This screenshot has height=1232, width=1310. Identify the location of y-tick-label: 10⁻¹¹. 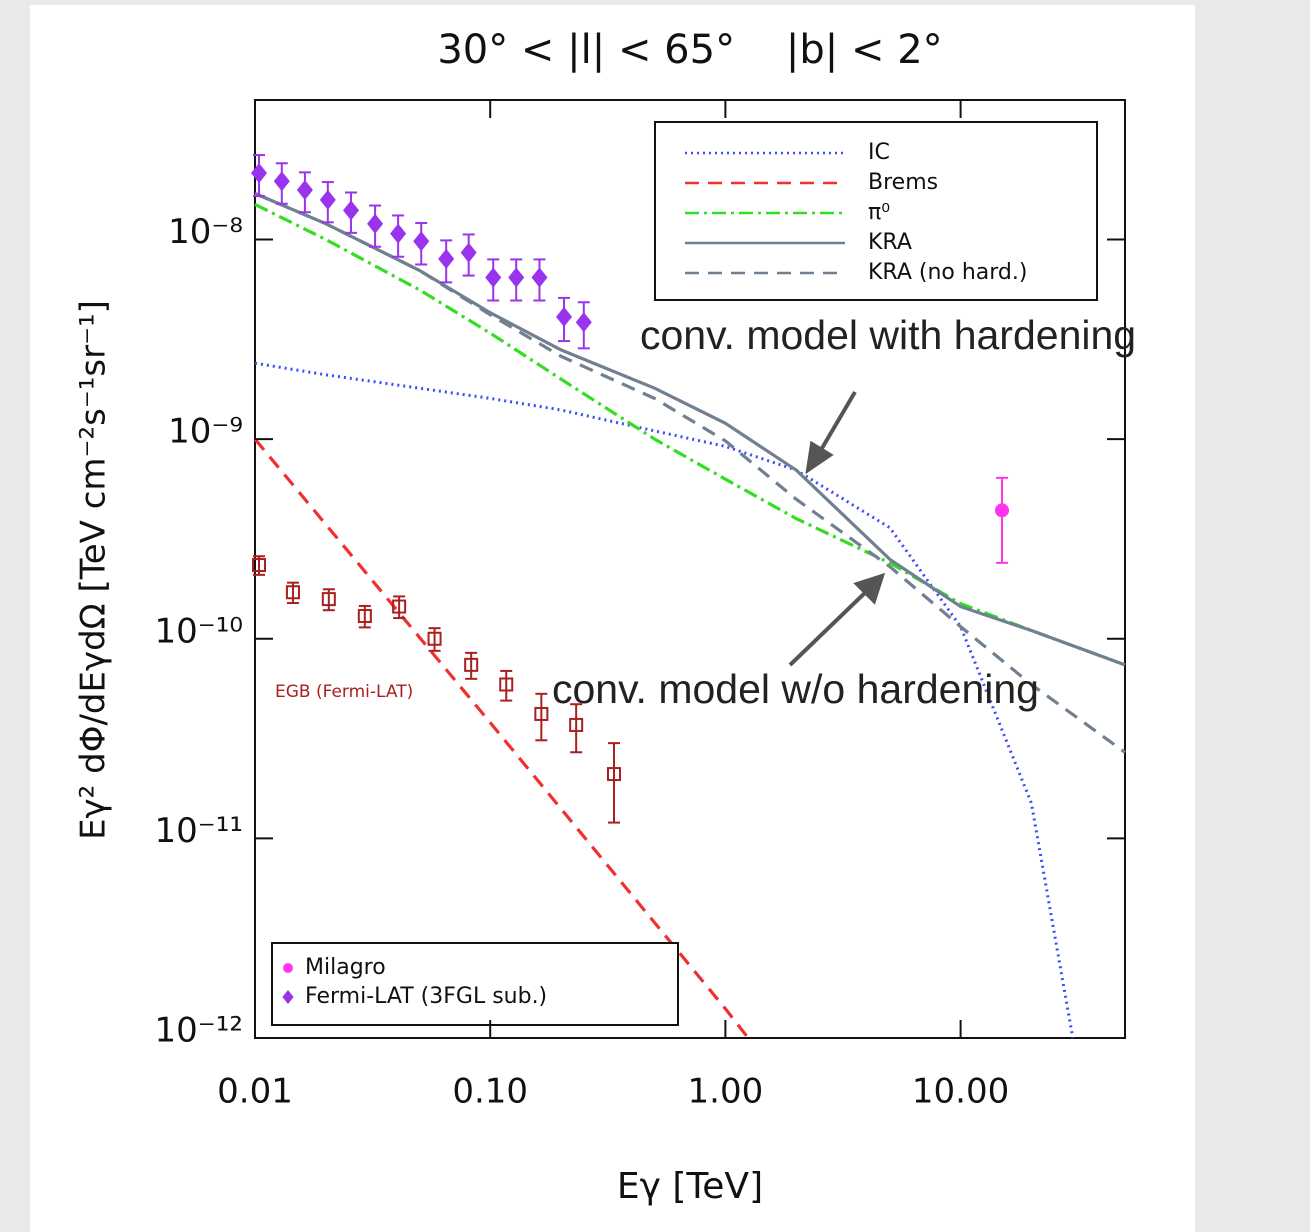
(199, 831).